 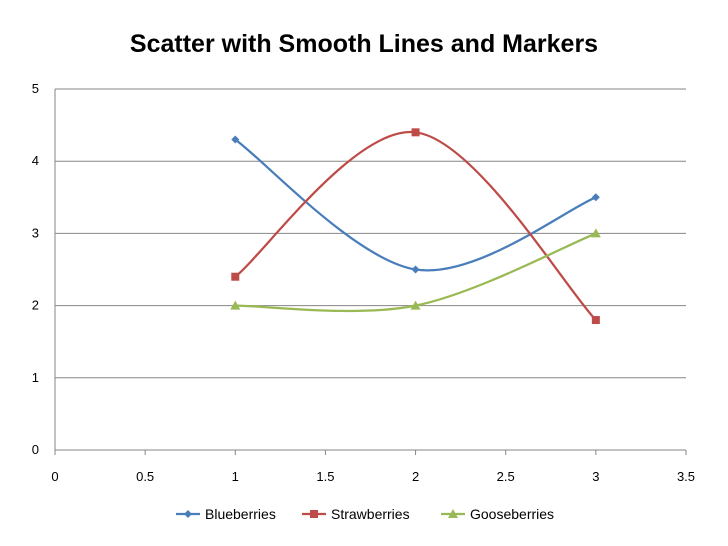 I want to click on x-tick-label: 1, so click(x=235, y=476).